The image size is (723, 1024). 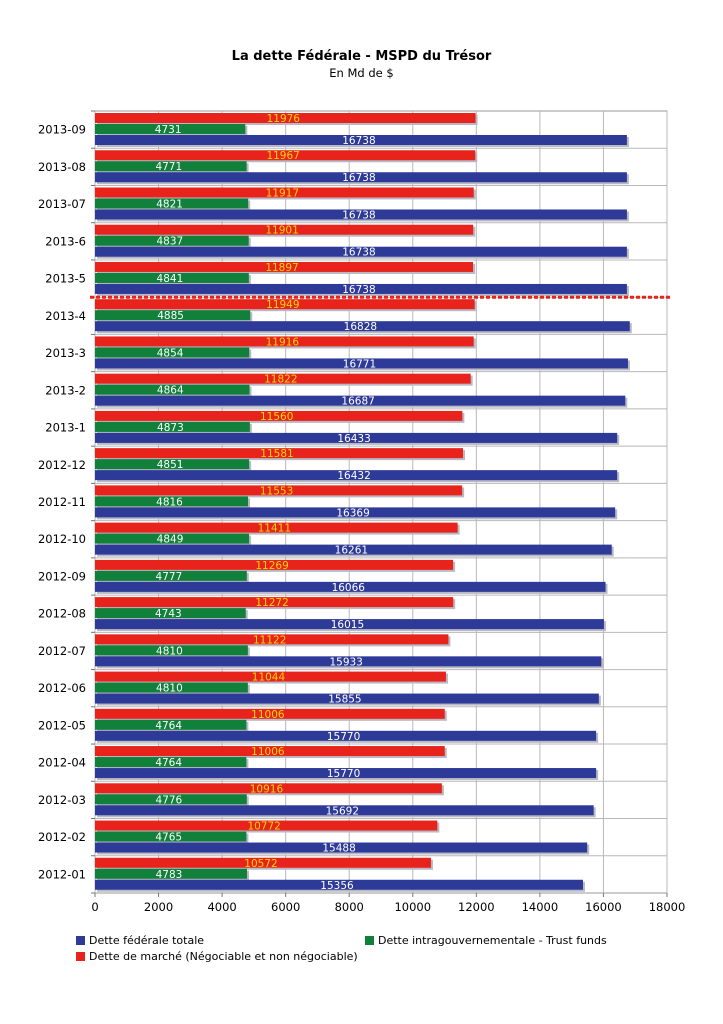 I want to click on data-label: 4771, so click(x=168, y=167).